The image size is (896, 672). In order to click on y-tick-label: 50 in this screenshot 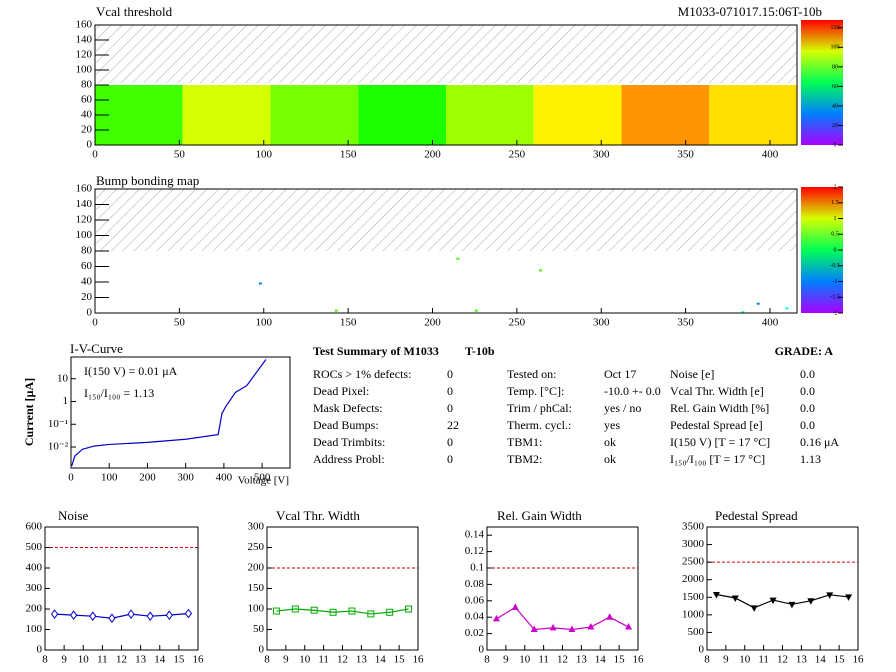, I will do `click(259, 629)`.